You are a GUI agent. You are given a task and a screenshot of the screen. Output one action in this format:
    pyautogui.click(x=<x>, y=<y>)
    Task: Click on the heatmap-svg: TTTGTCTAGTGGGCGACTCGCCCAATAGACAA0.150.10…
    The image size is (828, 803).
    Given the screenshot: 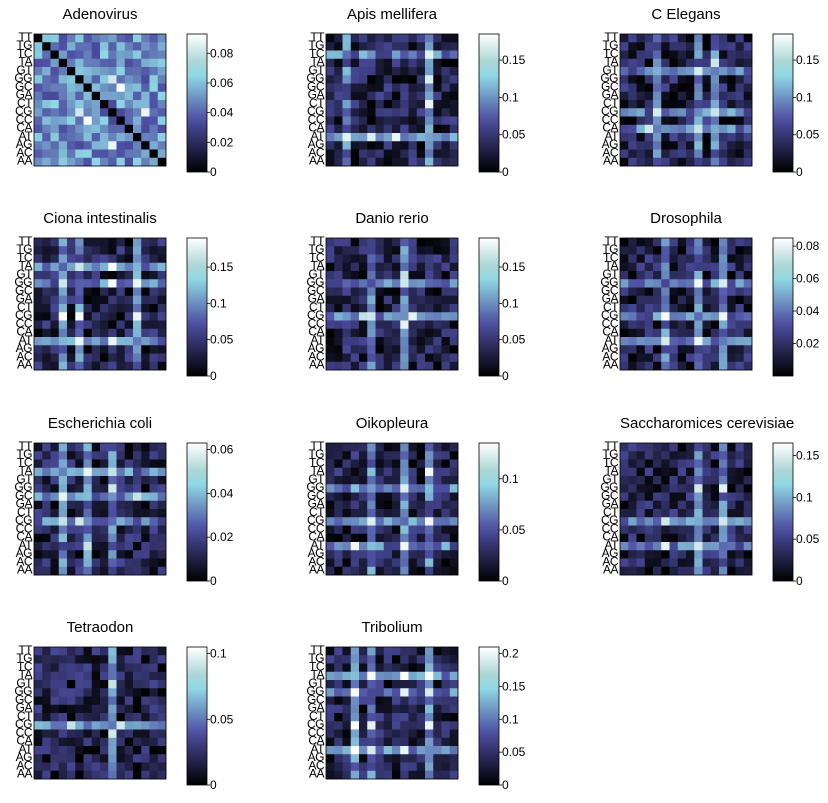 What is the action you would take?
    pyautogui.click(x=415, y=308)
    